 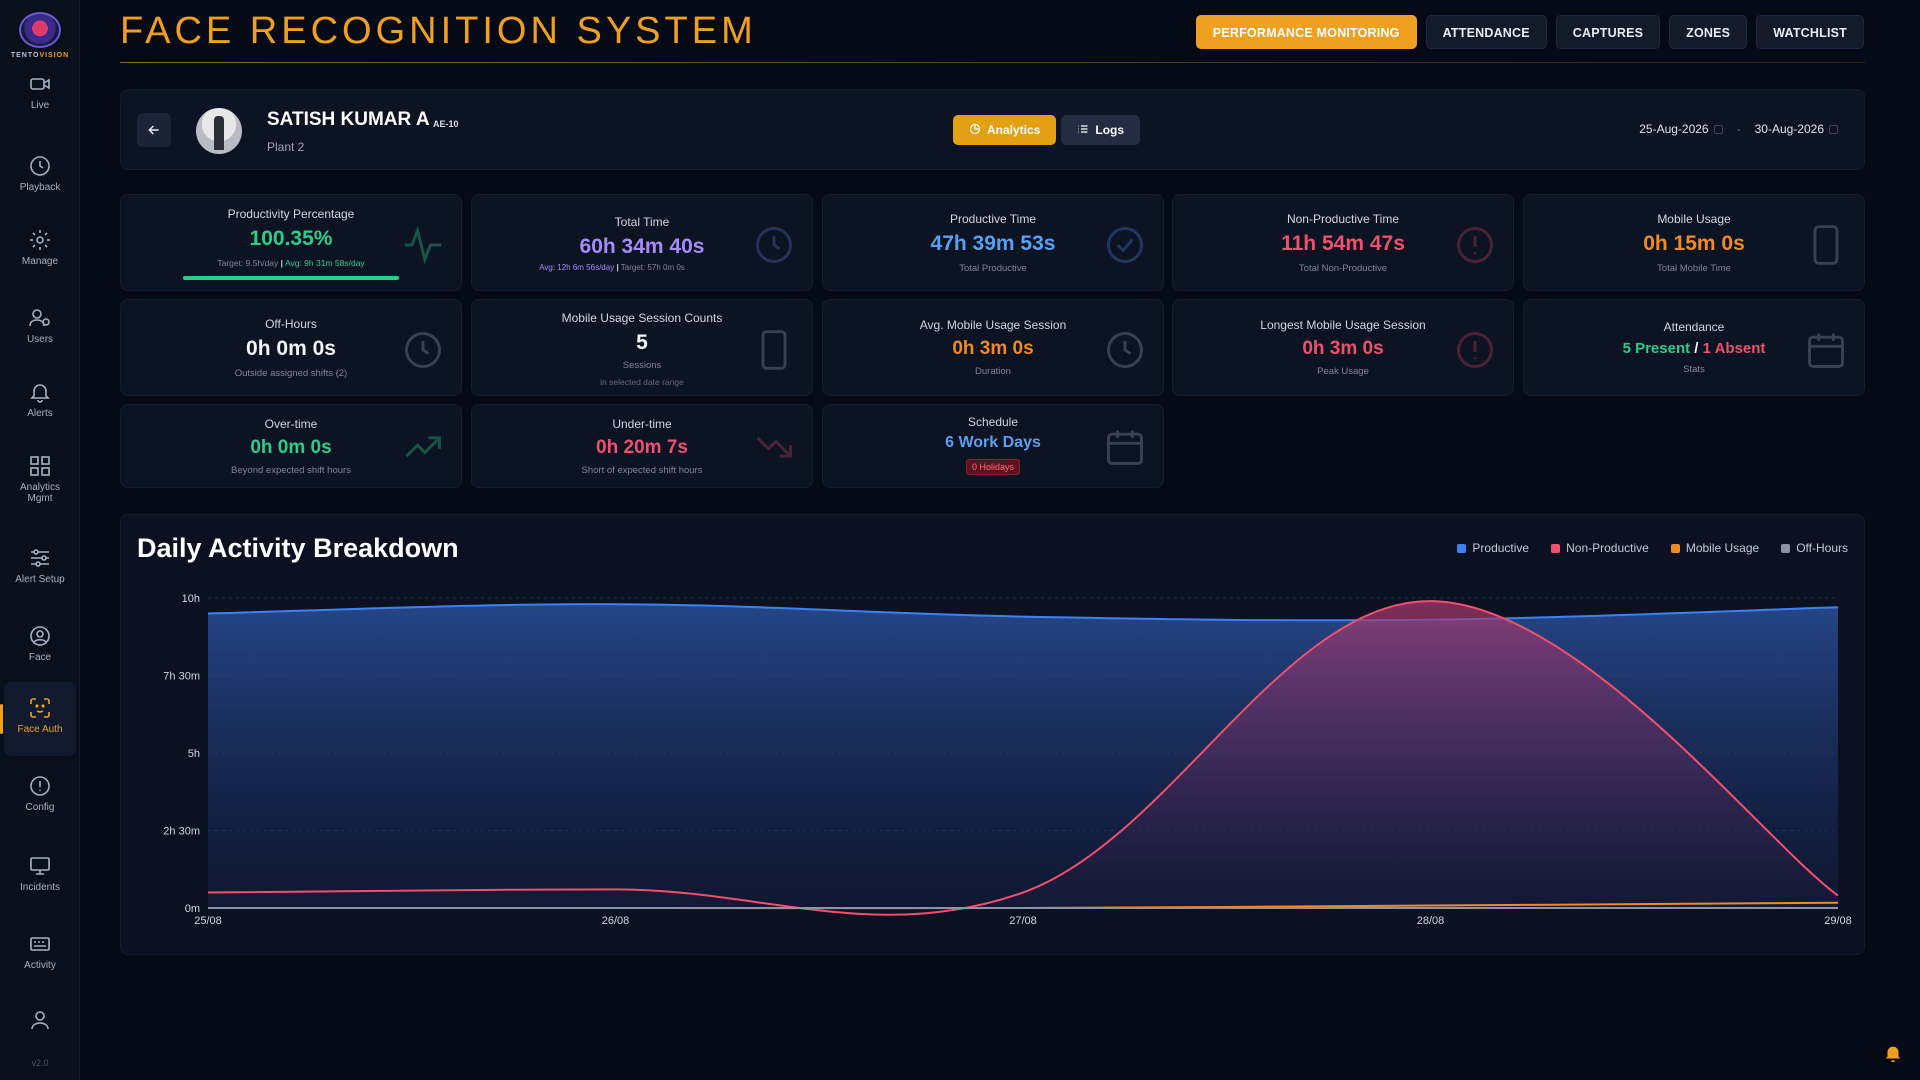 What do you see at coordinates (1608, 32) in the screenshot?
I see `tab-captures: CAPTURES` at bounding box center [1608, 32].